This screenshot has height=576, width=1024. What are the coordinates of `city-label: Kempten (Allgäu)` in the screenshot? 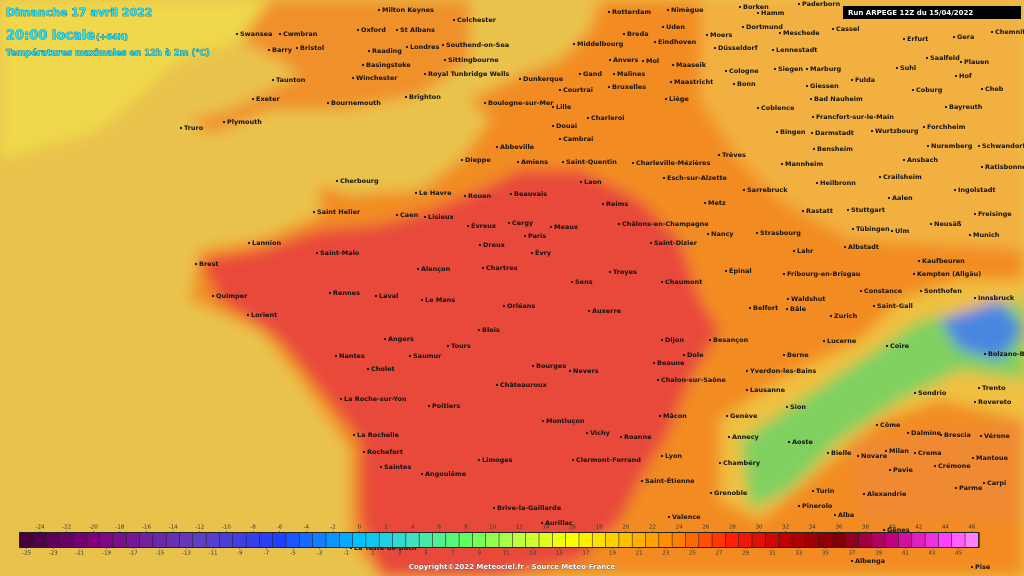 It's located at (949, 274).